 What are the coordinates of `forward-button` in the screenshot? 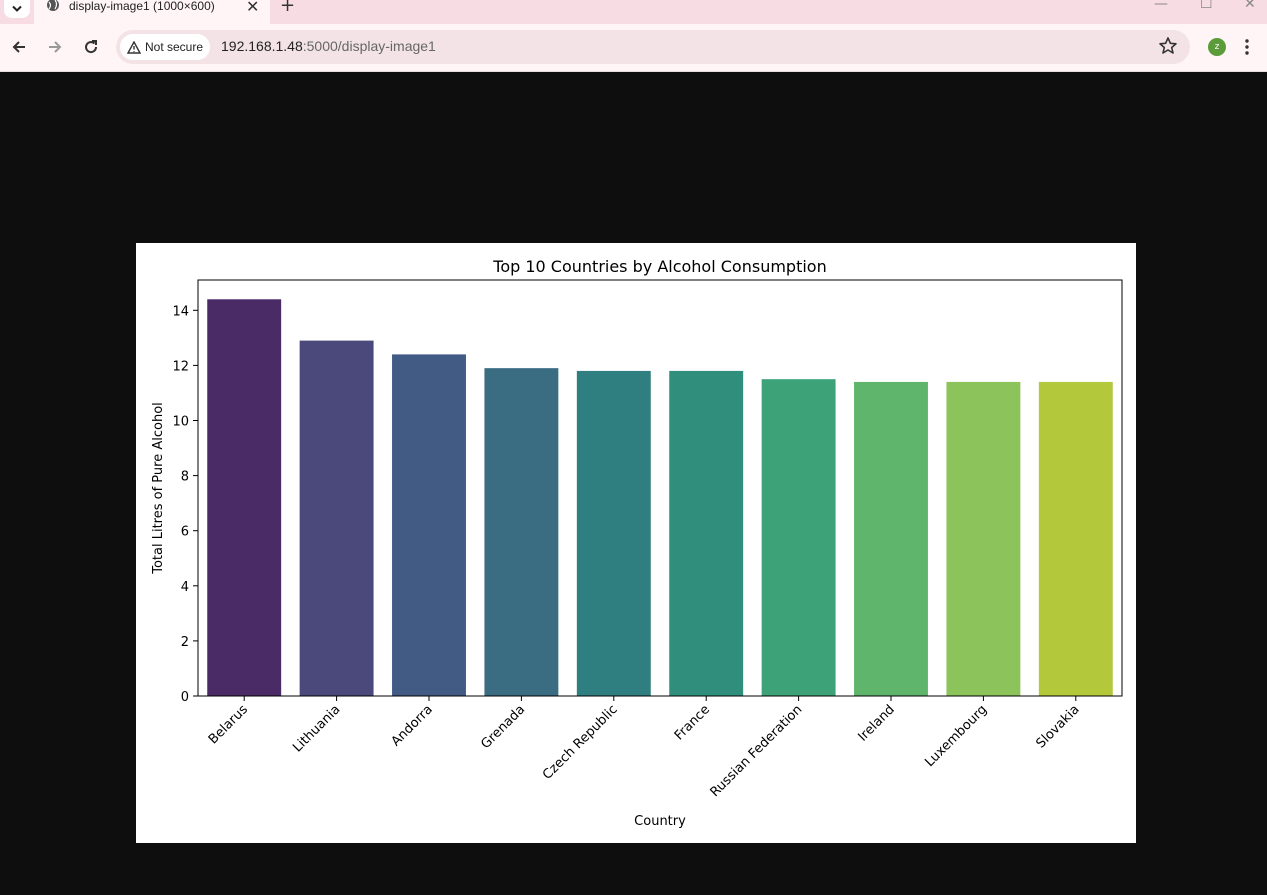 It's located at (55, 47).